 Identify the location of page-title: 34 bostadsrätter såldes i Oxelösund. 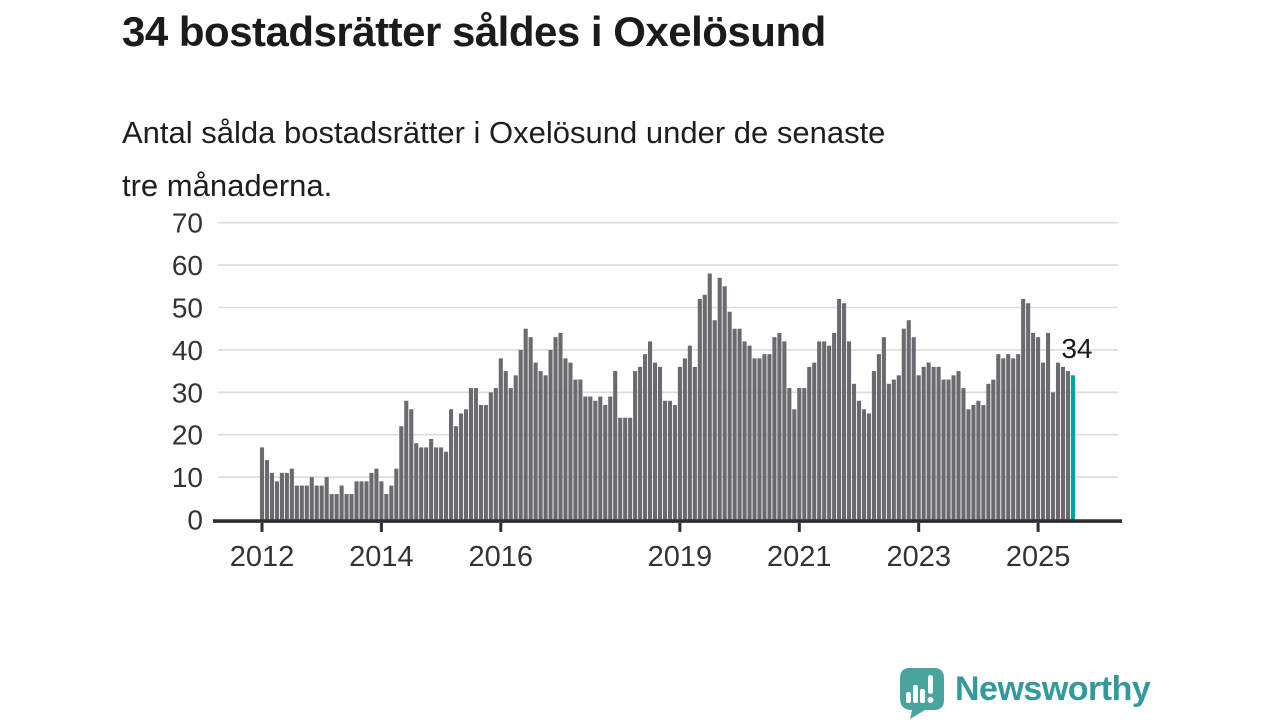
(474, 31).